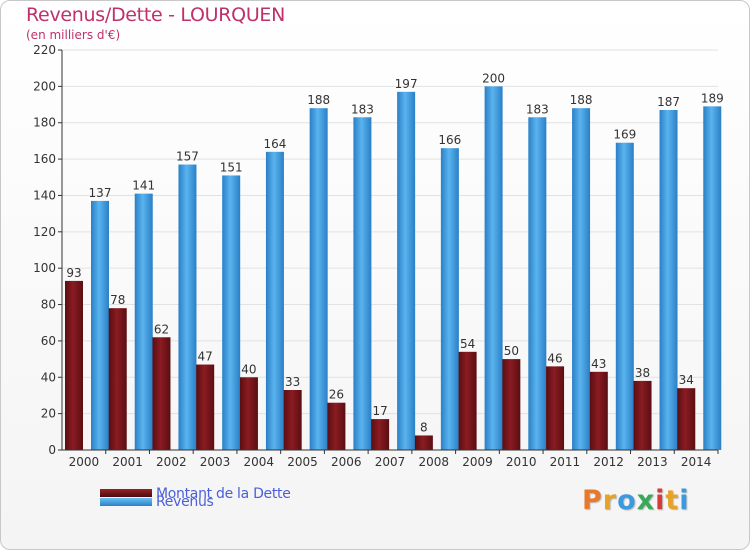  Describe the element at coordinates (185, 502) in the screenshot. I see `legend-label-revenue: Revenus` at that location.